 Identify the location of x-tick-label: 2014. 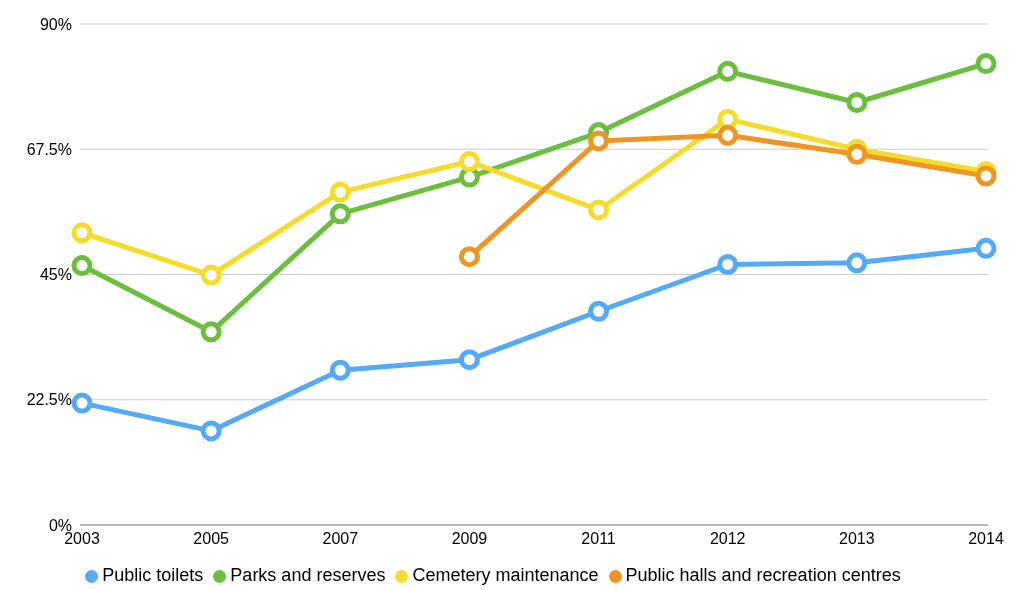
(986, 539).